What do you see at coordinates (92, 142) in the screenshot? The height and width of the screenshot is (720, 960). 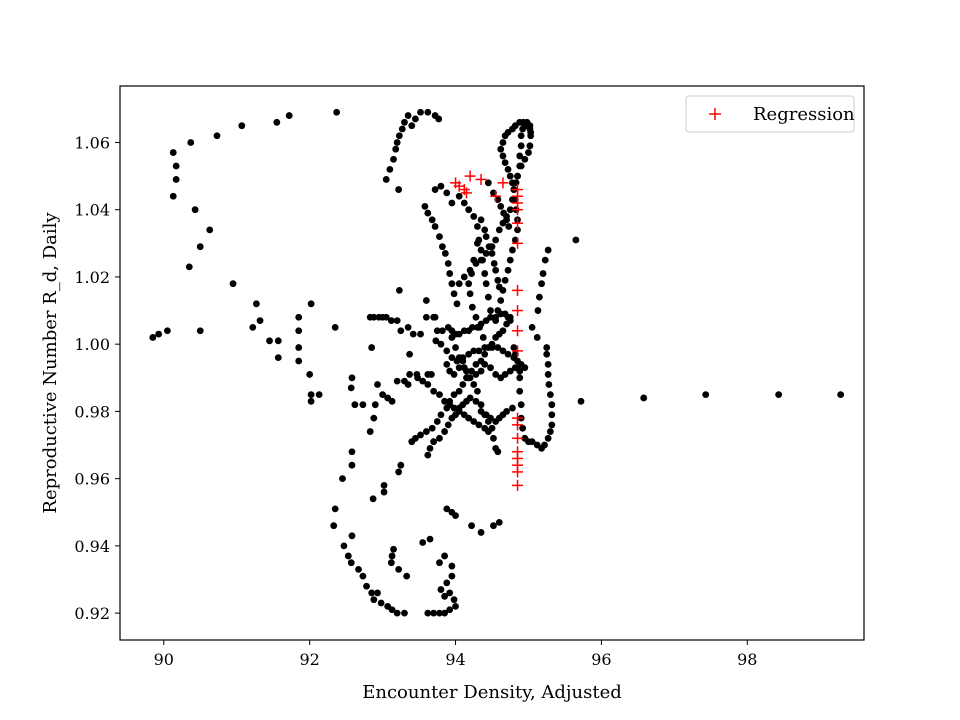 I see `y-tick-label: 1.06` at bounding box center [92, 142].